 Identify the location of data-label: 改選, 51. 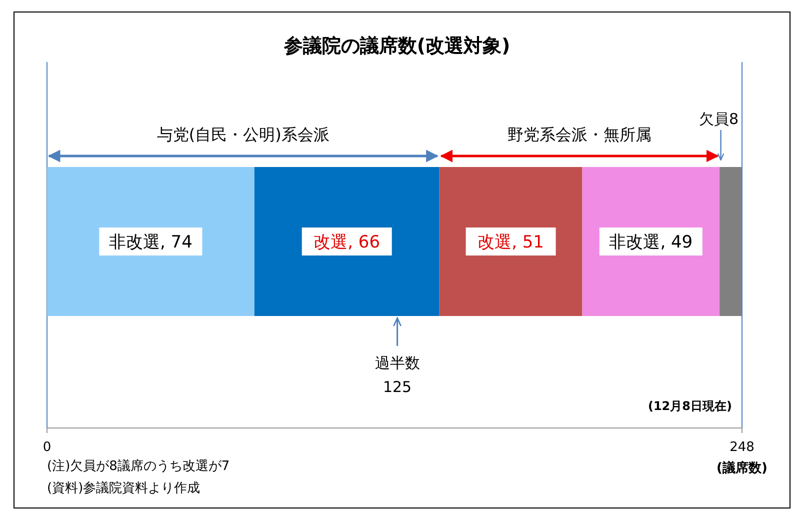
(511, 242).